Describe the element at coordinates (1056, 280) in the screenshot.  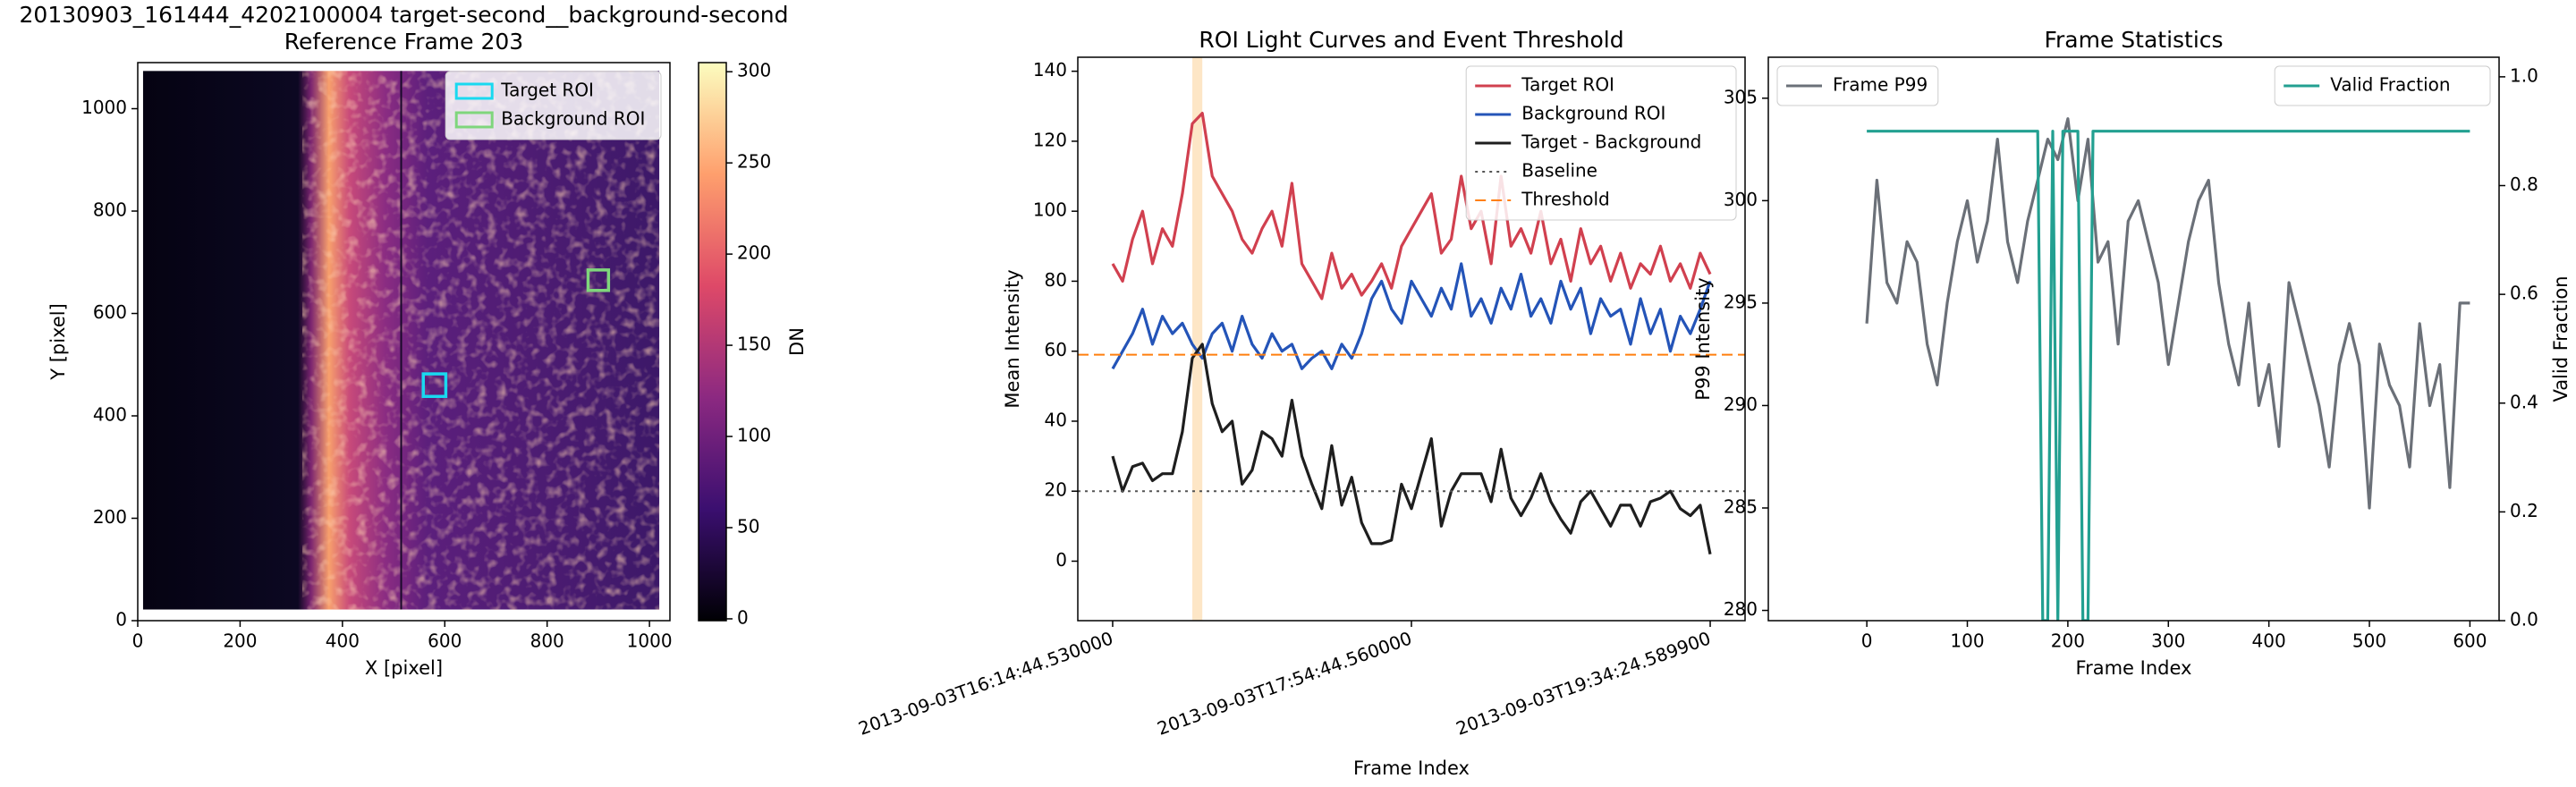
I see `y-tick-label: 80` at that location.